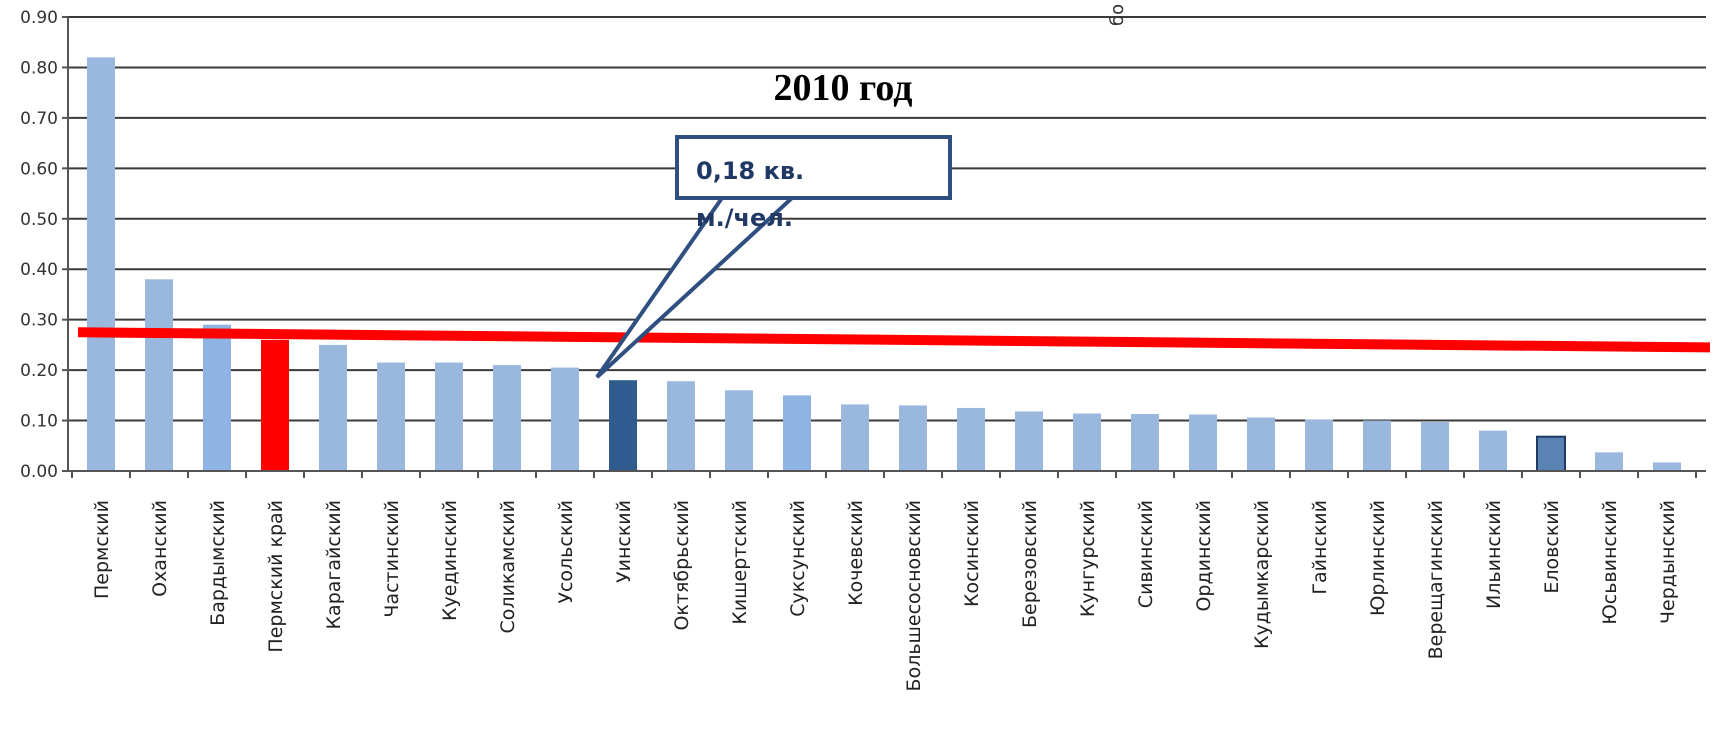 Image resolution: width=1714 pixels, height=737 pixels. What do you see at coordinates (744, 218) in the screenshot?
I see `callout-text-line-2: м./чел.` at bounding box center [744, 218].